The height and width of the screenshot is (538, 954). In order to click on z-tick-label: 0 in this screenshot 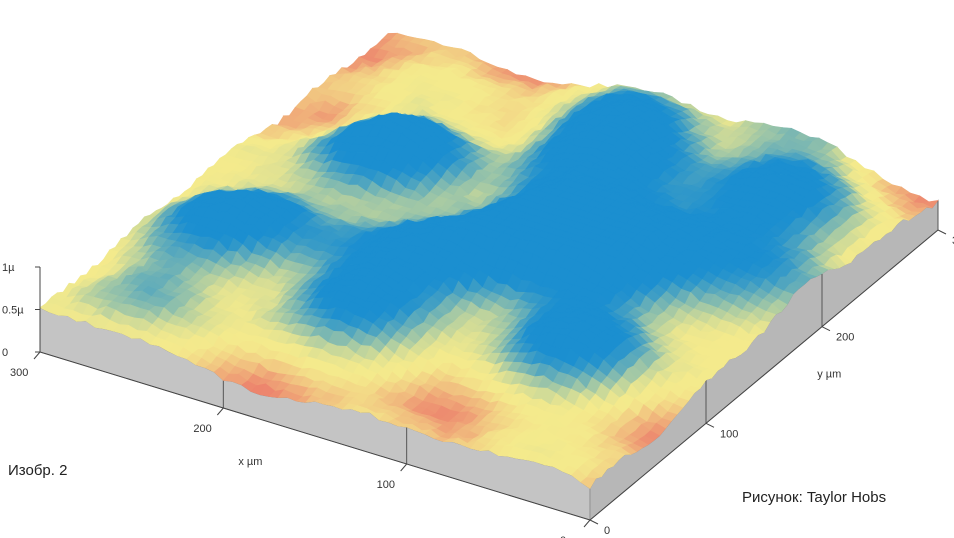, I will do `click(5, 353)`.